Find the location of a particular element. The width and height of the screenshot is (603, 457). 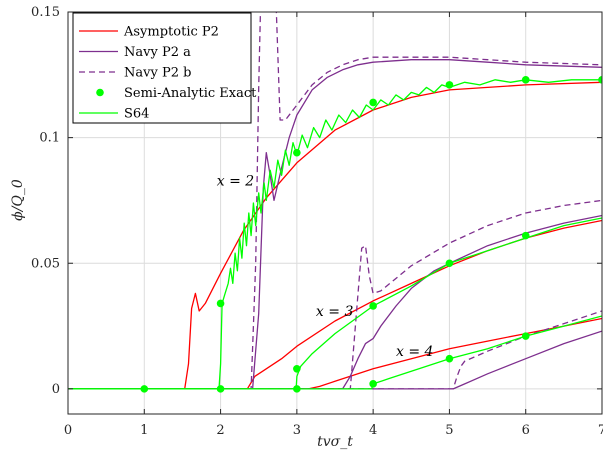

curve-label: x = 2 is located at coordinates (236, 181).